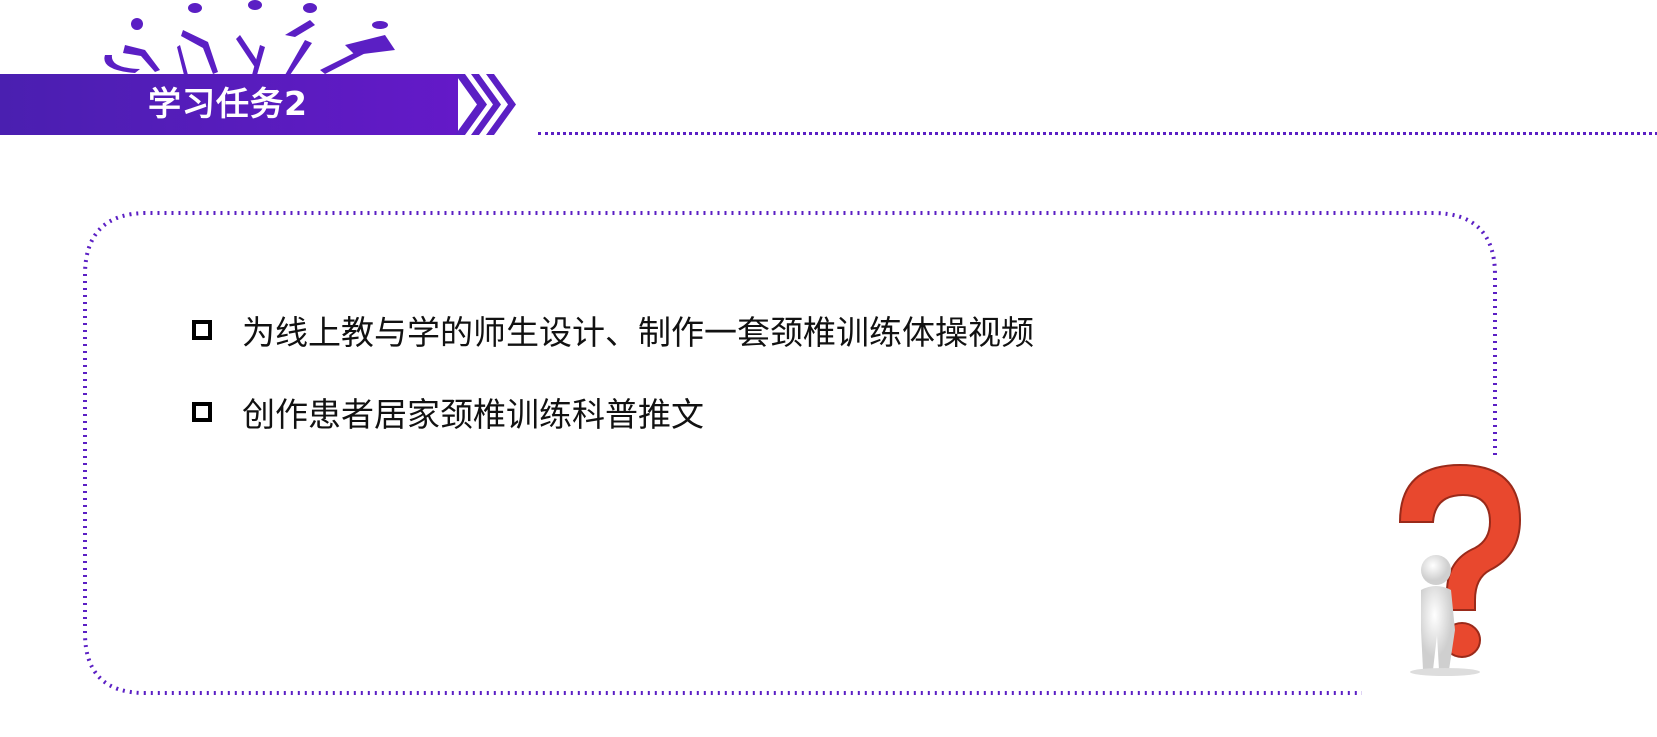 Image resolution: width=1657 pixels, height=737 pixels. I want to click on header-divider, so click(1097, 133).